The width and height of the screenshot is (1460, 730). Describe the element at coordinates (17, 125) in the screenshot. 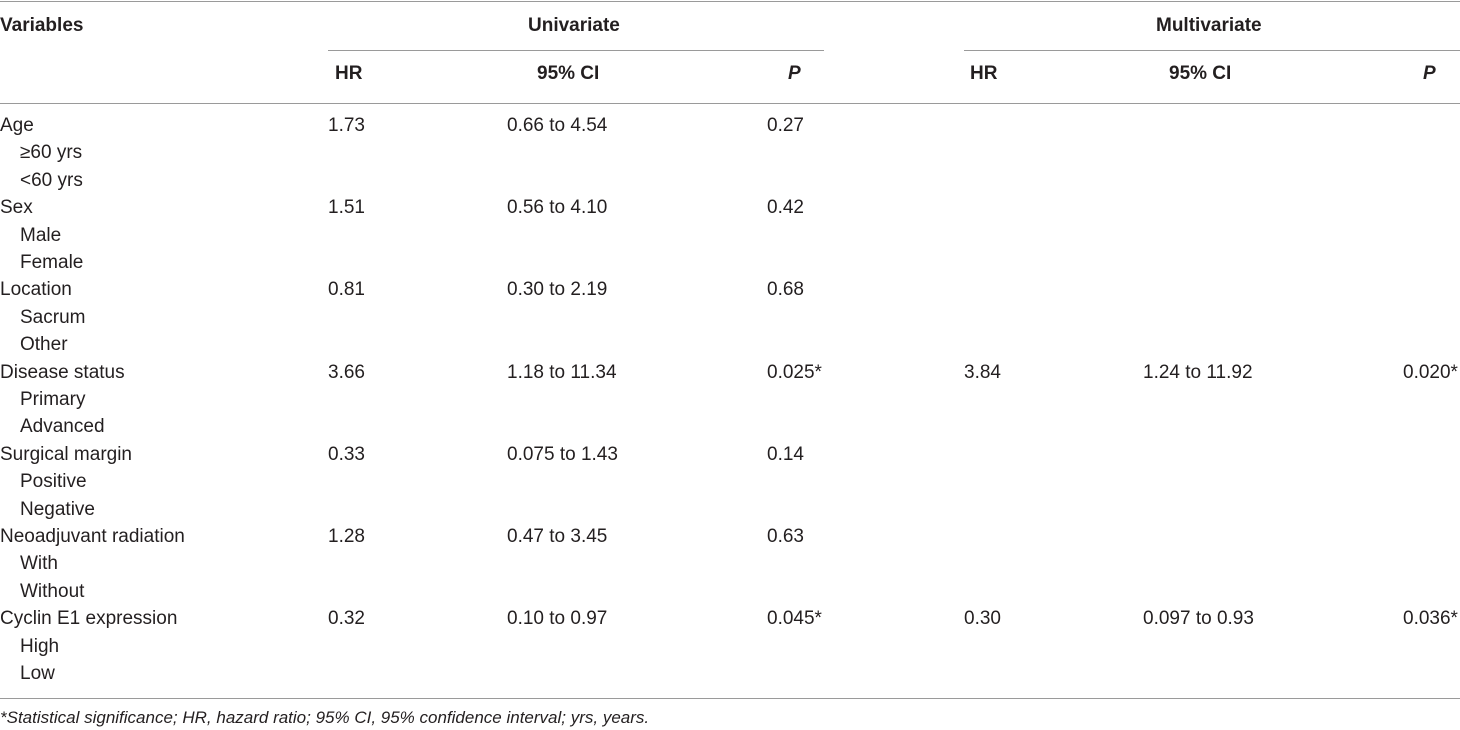

I see `row-label: Age` at that location.